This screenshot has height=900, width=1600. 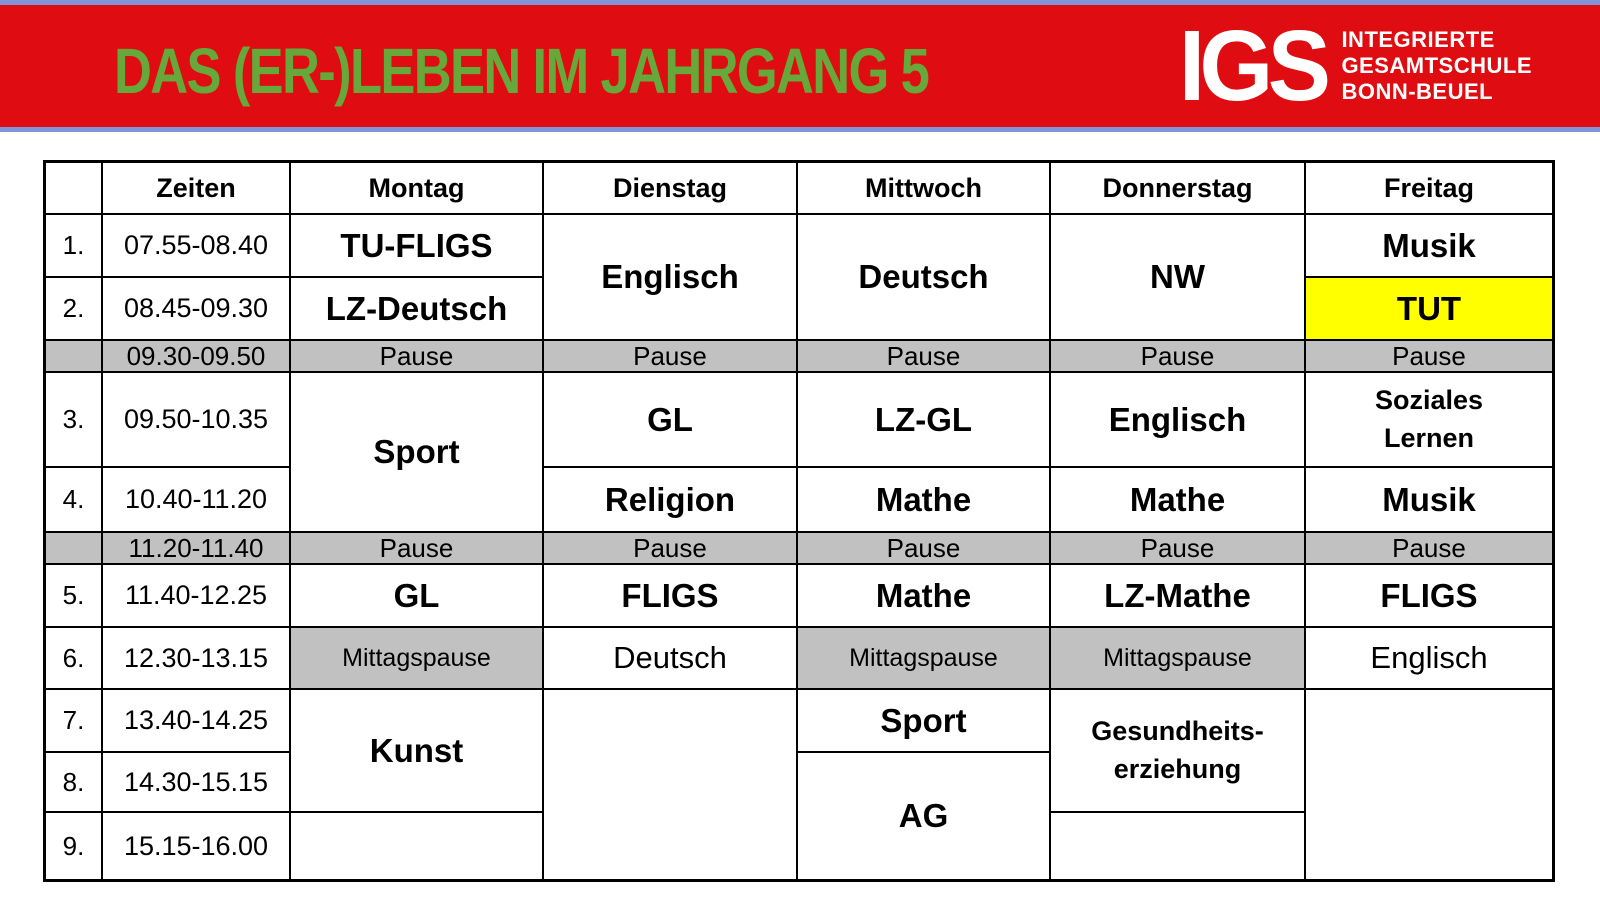 What do you see at coordinates (416, 452) in the screenshot?
I see `cell-montag-3-4: Sport` at bounding box center [416, 452].